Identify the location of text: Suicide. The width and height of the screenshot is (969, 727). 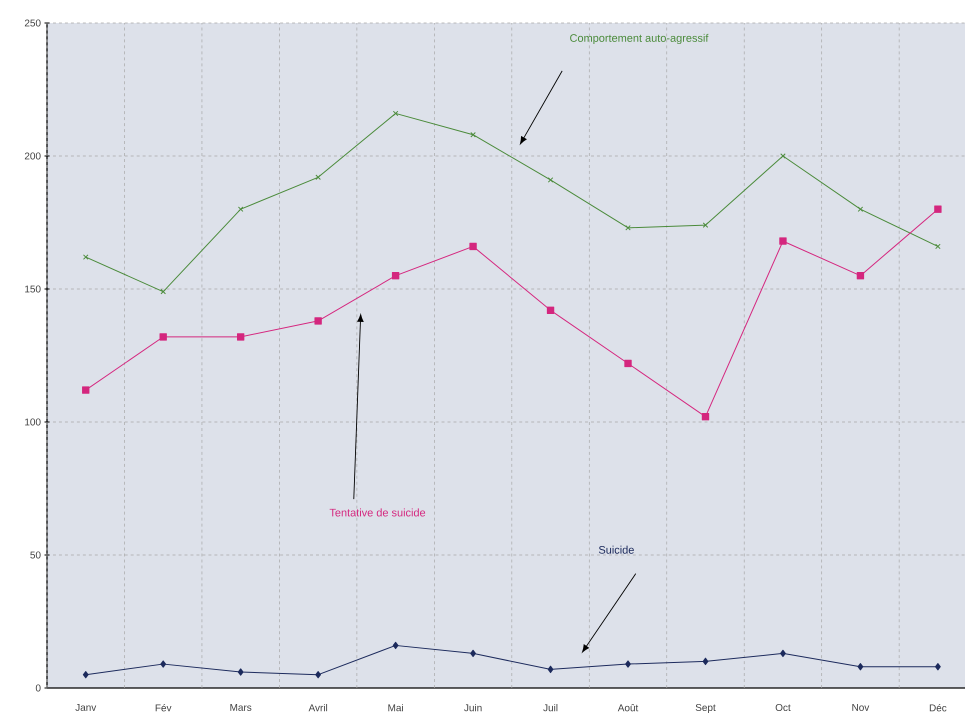
(616, 550).